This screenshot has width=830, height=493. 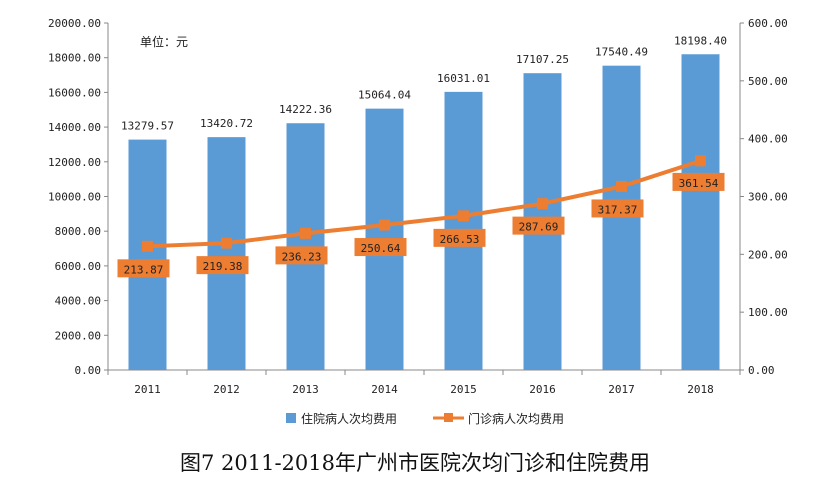 What do you see at coordinates (768, 81) in the screenshot?
I see `right-tick-label: 500.00` at bounding box center [768, 81].